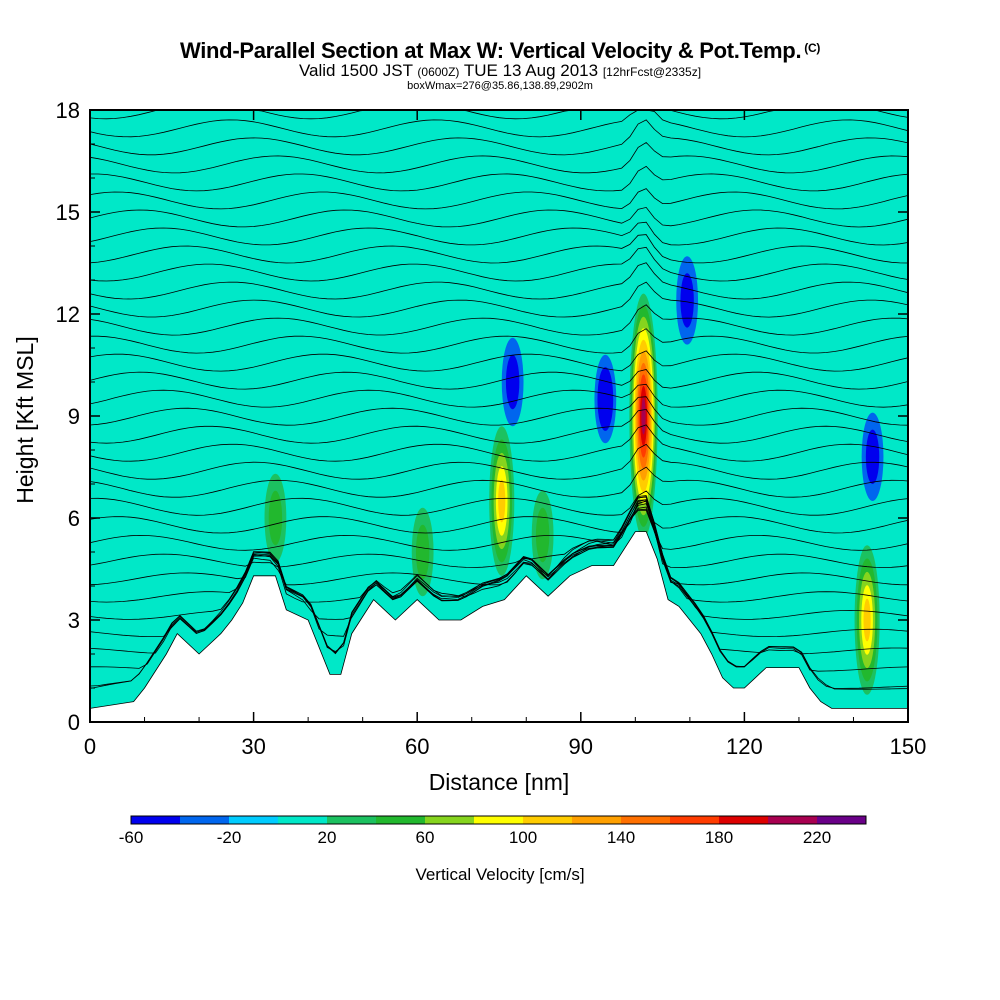 The image size is (1000, 1000). I want to click on valid-time: Valid 1500 JST, so click(355, 70).